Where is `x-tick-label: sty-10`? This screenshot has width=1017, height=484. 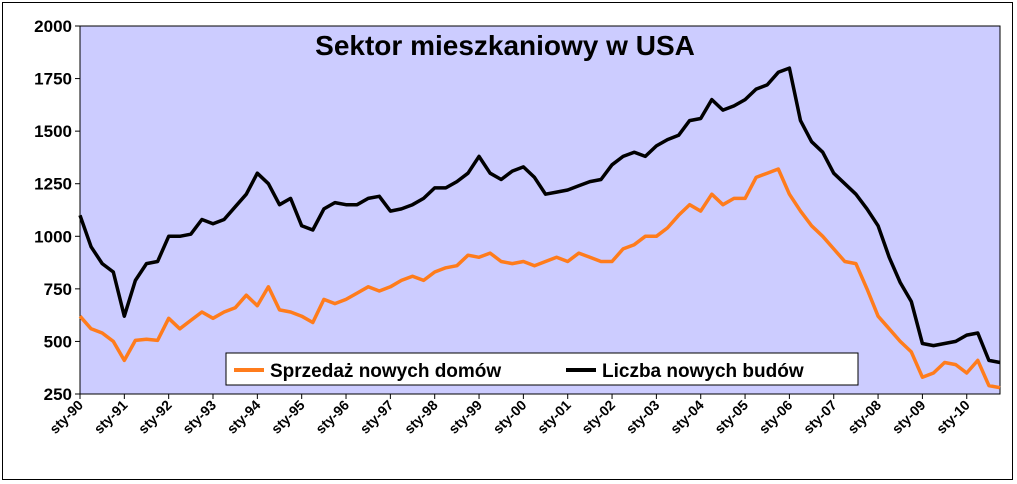
x-tick-label: sty-10 is located at coordinates (953, 417).